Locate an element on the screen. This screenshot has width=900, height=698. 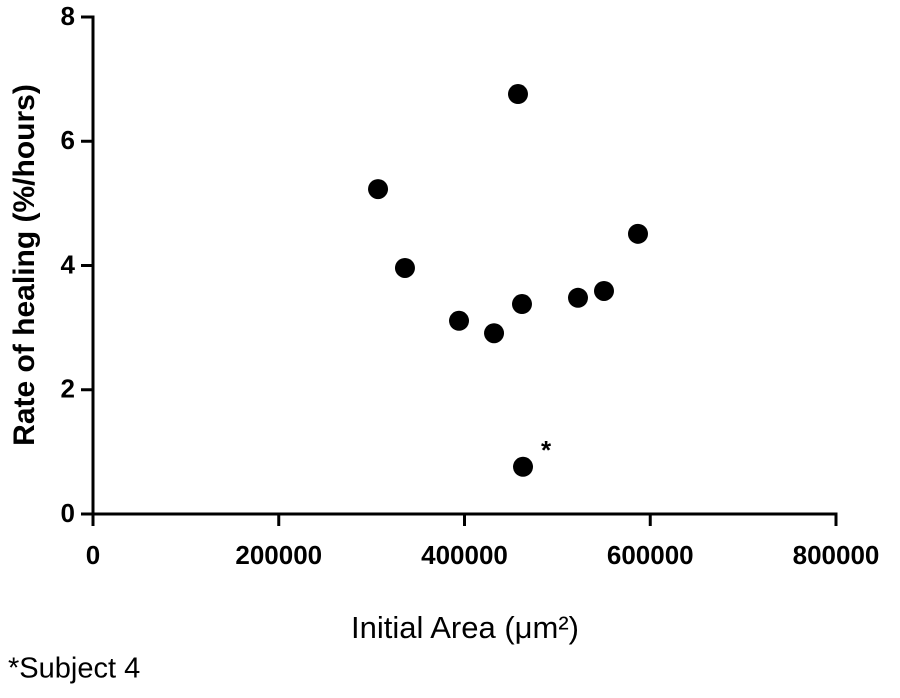
footnote: *Subject 4 is located at coordinates (74, 669).